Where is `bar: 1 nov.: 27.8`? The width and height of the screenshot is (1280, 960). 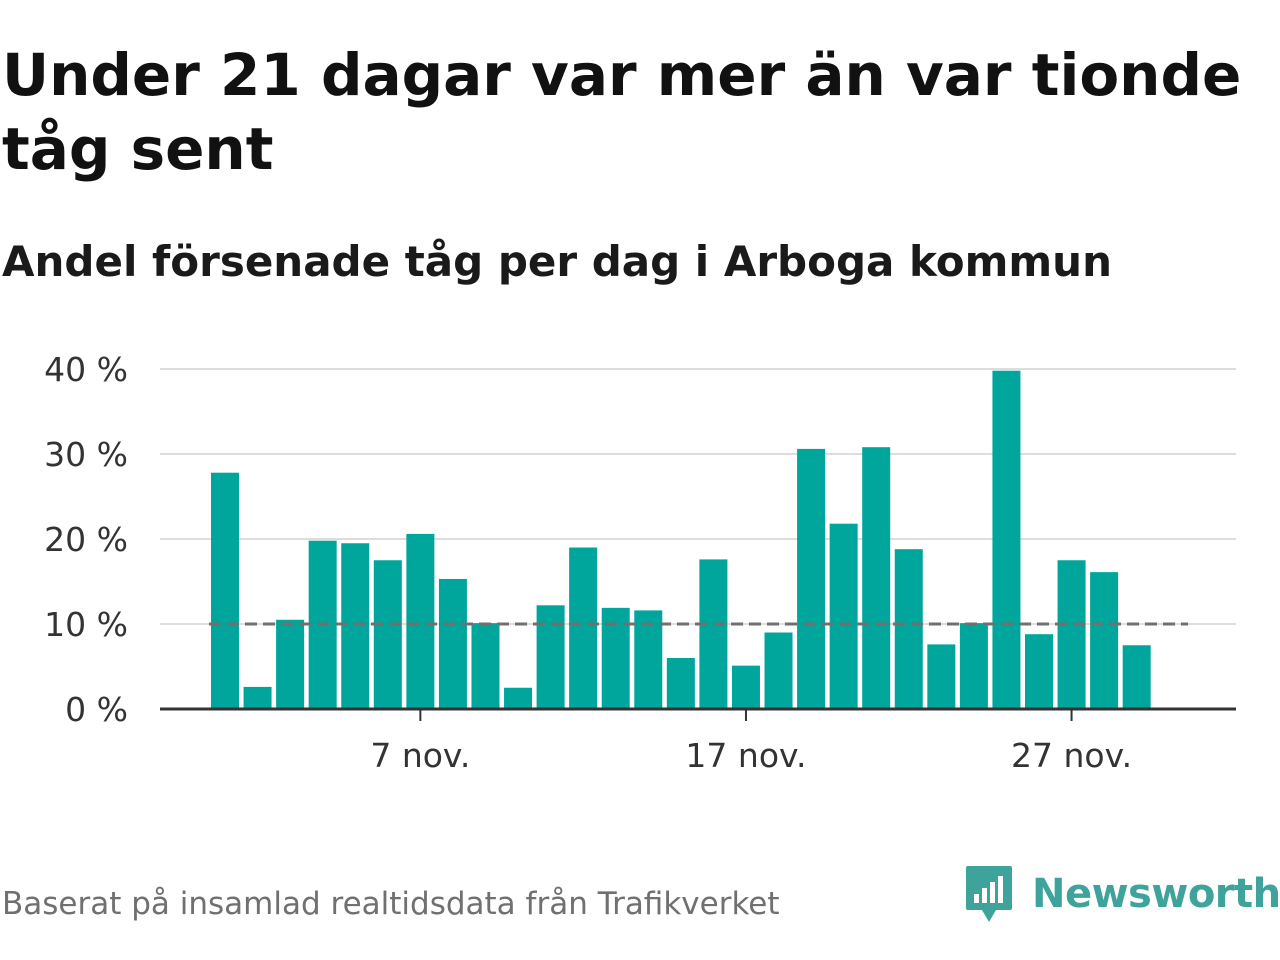 bar: 1 nov.: 27.8 is located at coordinates (225, 590).